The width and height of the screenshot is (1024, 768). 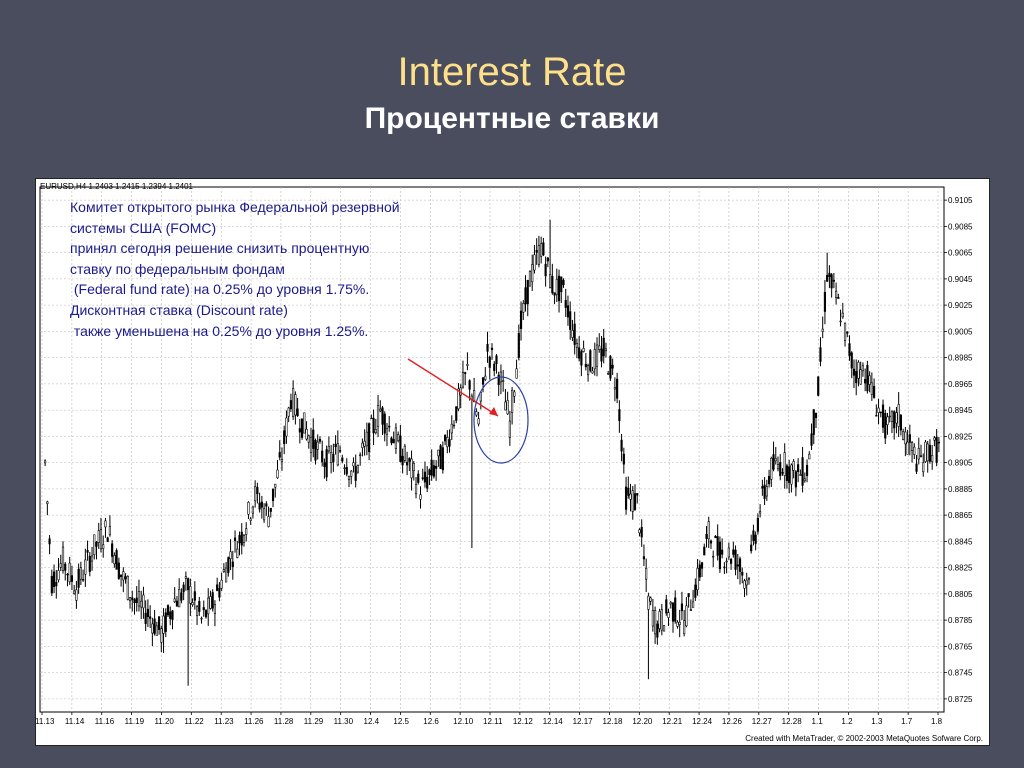 What do you see at coordinates (960, 279) in the screenshot?
I see `y-tick-label: 0.9045` at bounding box center [960, 279].